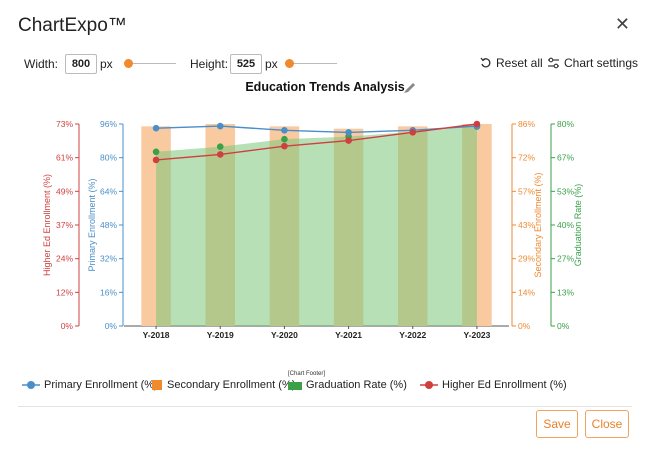 The image size is (650, 458). Describe the element at coordinates (526, 225) in the screenshot. I see `axis-tick-label: 43%` at that location.